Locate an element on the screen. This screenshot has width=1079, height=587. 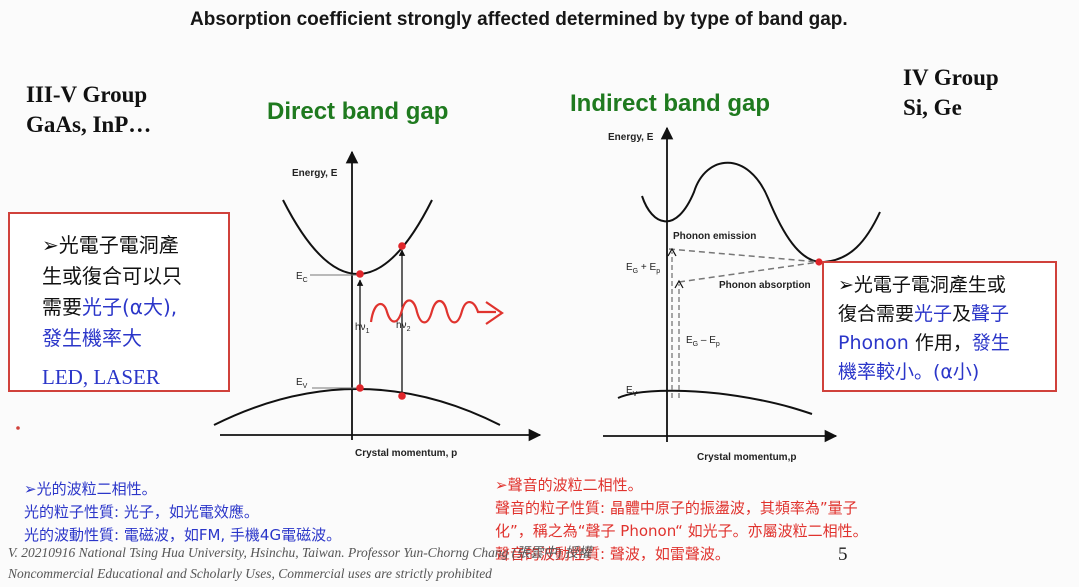
left-box-line3: 需要光子(α大), is located at coordinates (110, 307).